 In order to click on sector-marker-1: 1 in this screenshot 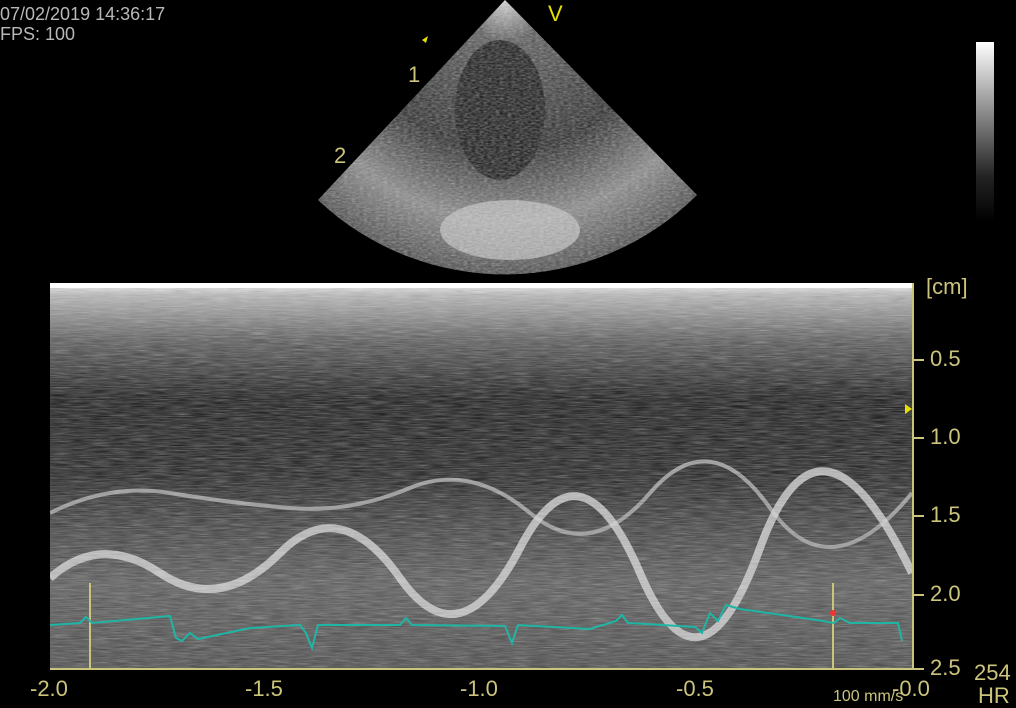, I will do `click(414, 74)`.